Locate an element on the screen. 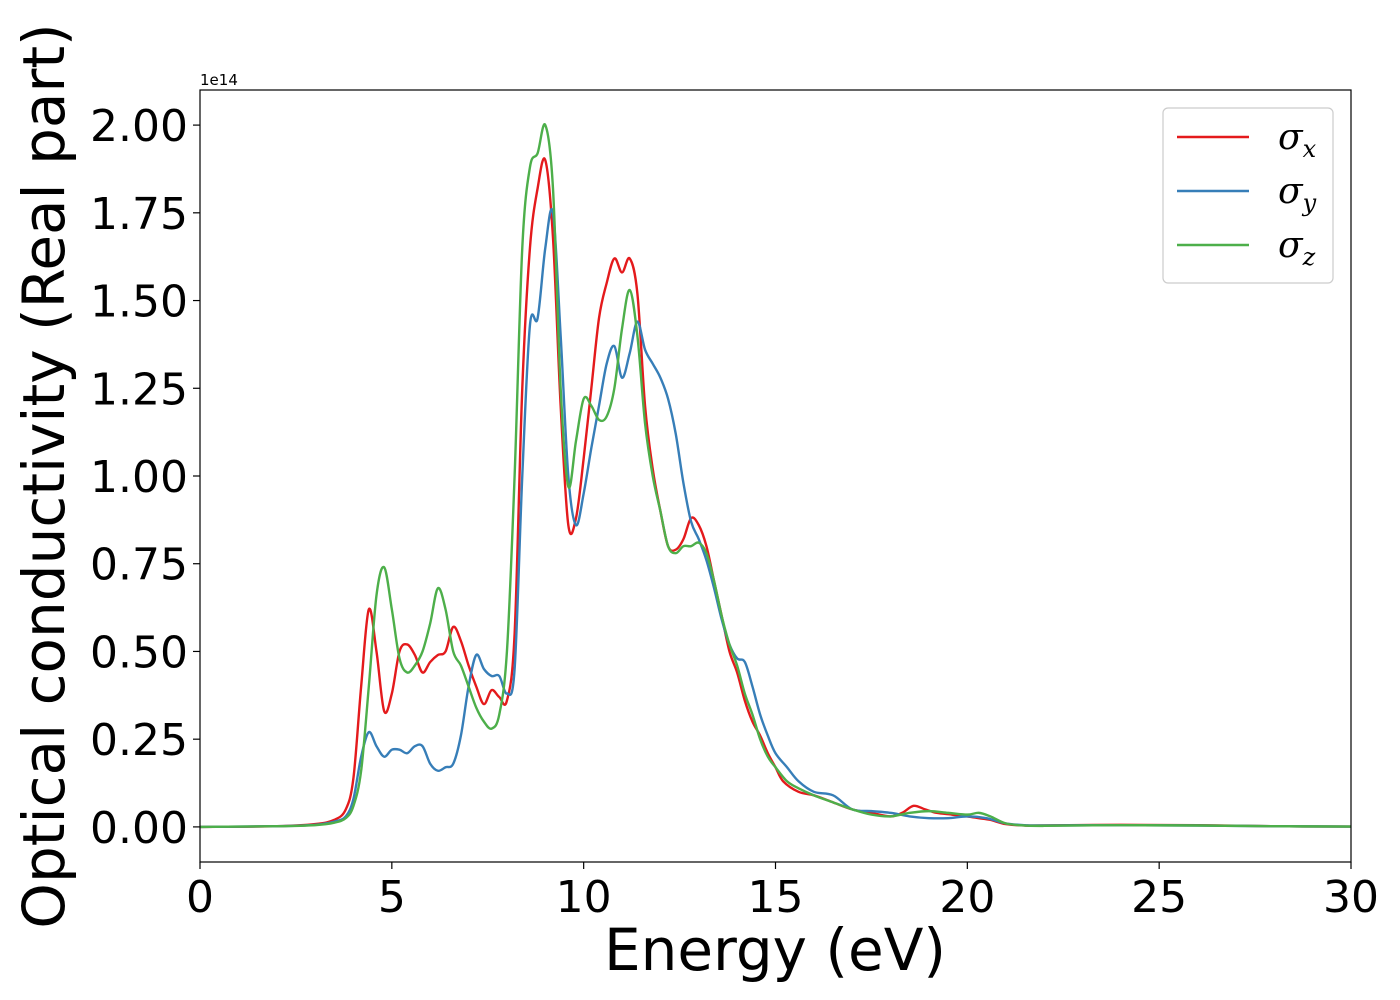  x-tick-label: 0 is located at coordinates (200, 897).